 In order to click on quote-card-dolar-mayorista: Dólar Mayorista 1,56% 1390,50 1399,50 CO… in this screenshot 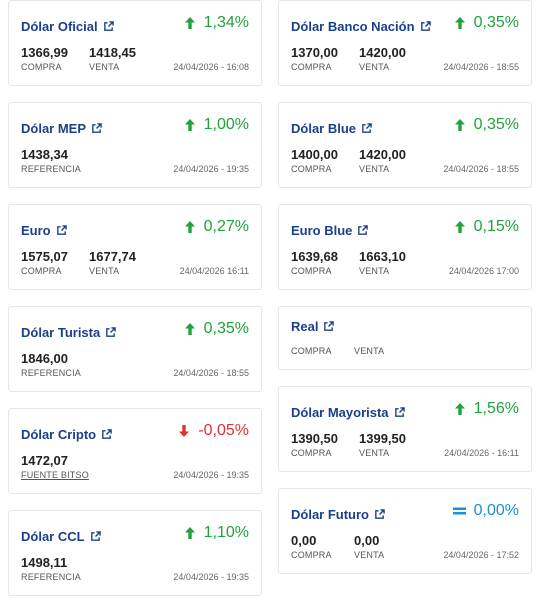, I will do `click(405, 429)`.